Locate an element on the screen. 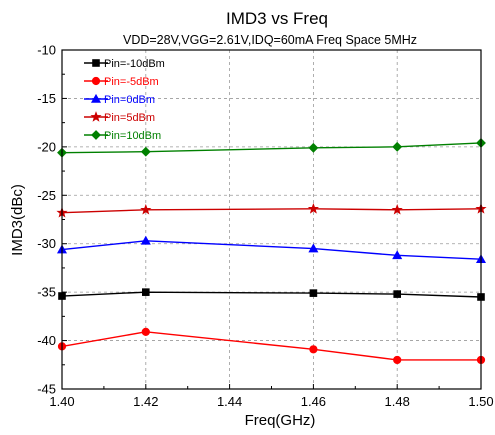  legend-item: Pin=10dBm is located at coordinates (122, 136).